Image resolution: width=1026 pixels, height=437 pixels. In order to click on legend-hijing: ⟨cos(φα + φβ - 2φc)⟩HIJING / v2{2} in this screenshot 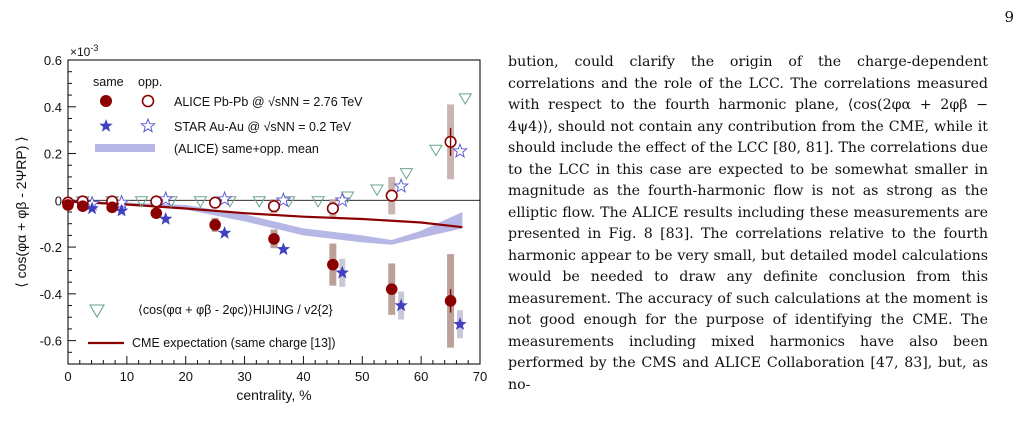, I will do `click(235, 310)`.